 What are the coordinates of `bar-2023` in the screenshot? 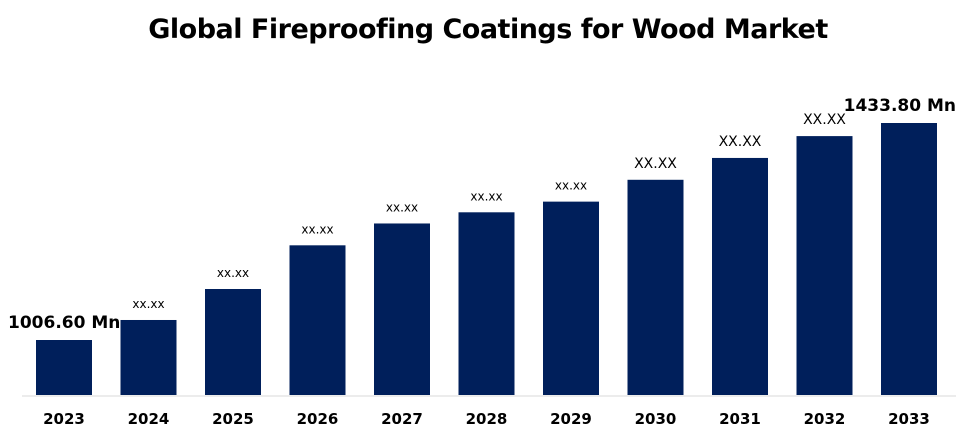 It's located at (64, 367).